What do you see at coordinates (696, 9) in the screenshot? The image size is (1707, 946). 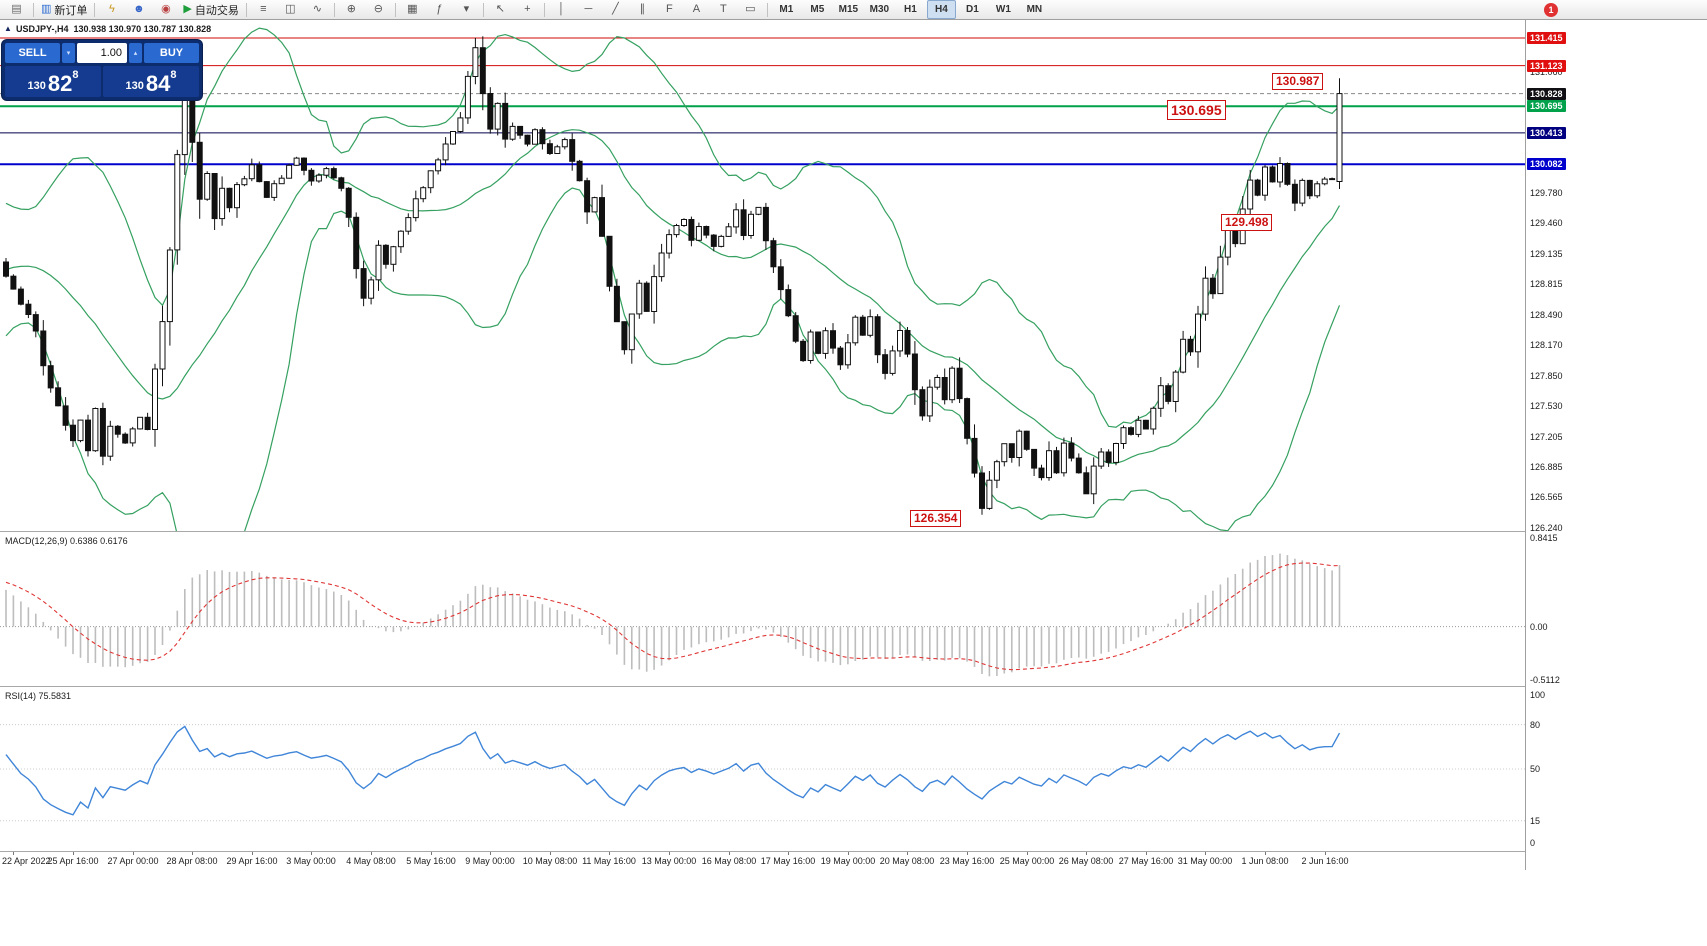 I see `text-icon: A` at bounding box center [696, 9].